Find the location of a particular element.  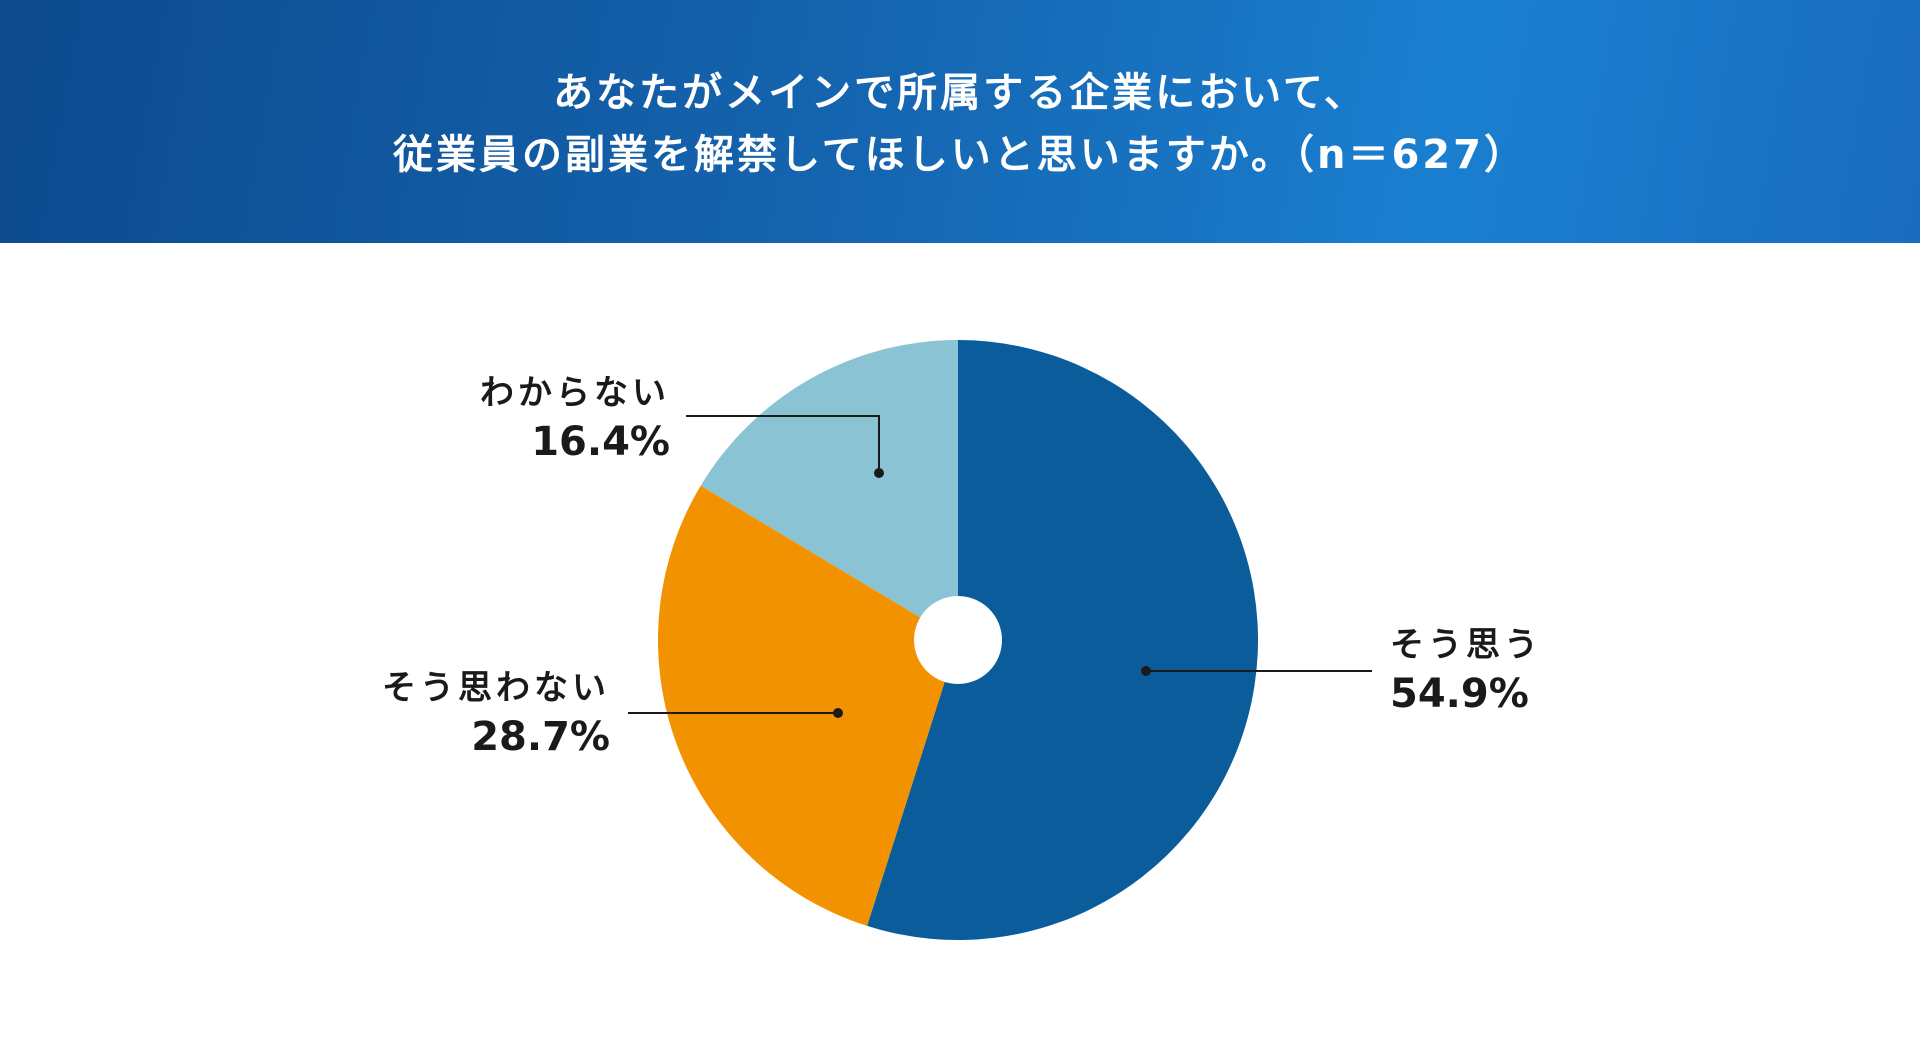

pie-slice-yes is located at coordinates (1062, 640).